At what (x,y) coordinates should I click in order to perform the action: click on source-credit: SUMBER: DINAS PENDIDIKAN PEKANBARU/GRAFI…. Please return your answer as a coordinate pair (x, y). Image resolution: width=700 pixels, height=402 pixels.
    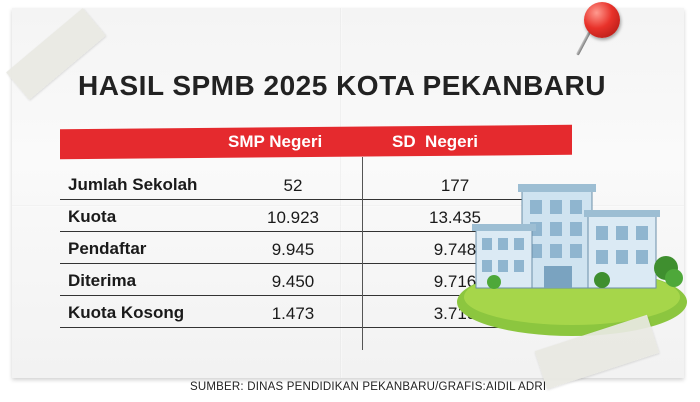
    Looking at the image, I should click on (368, 387).